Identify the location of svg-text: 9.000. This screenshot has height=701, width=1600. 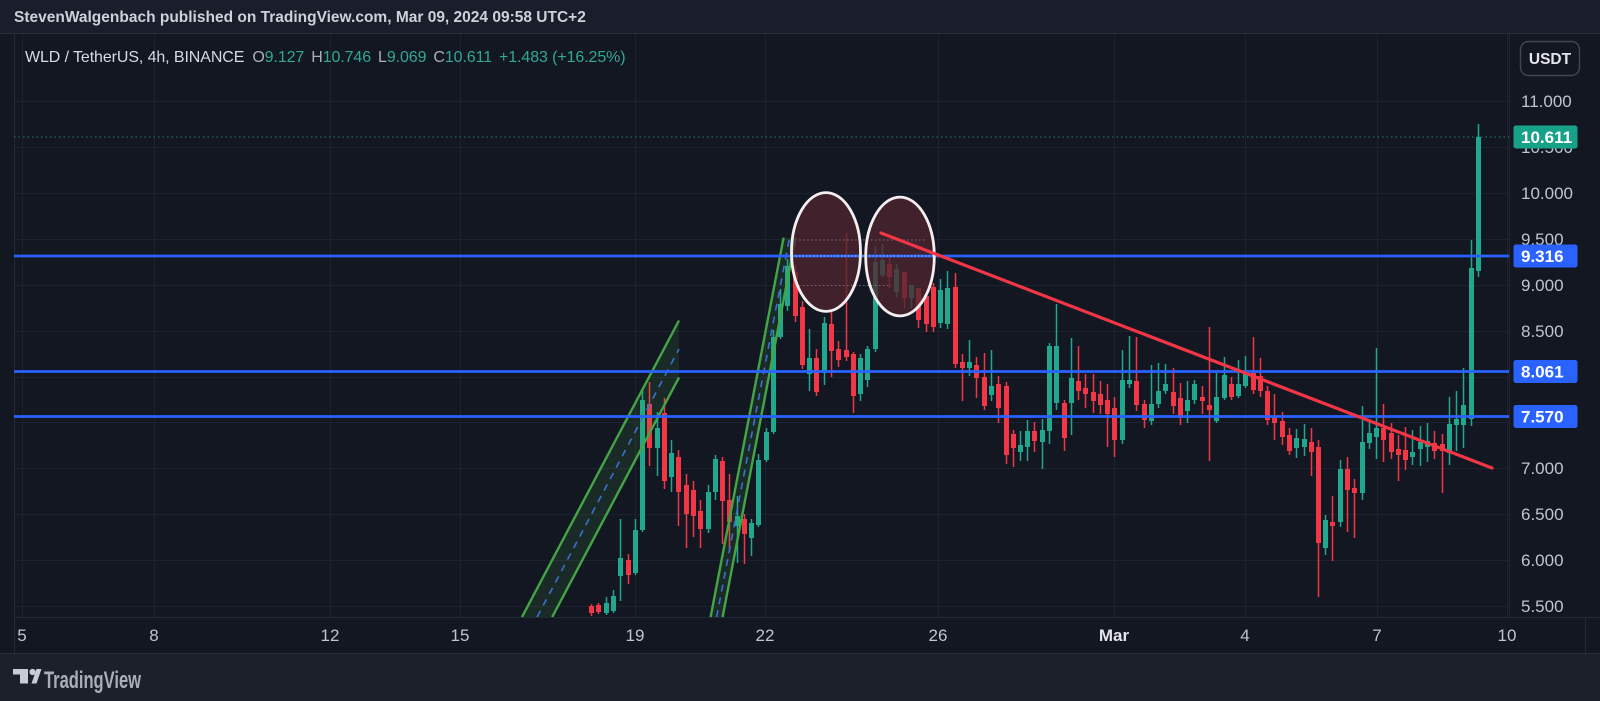
(1542, 285).